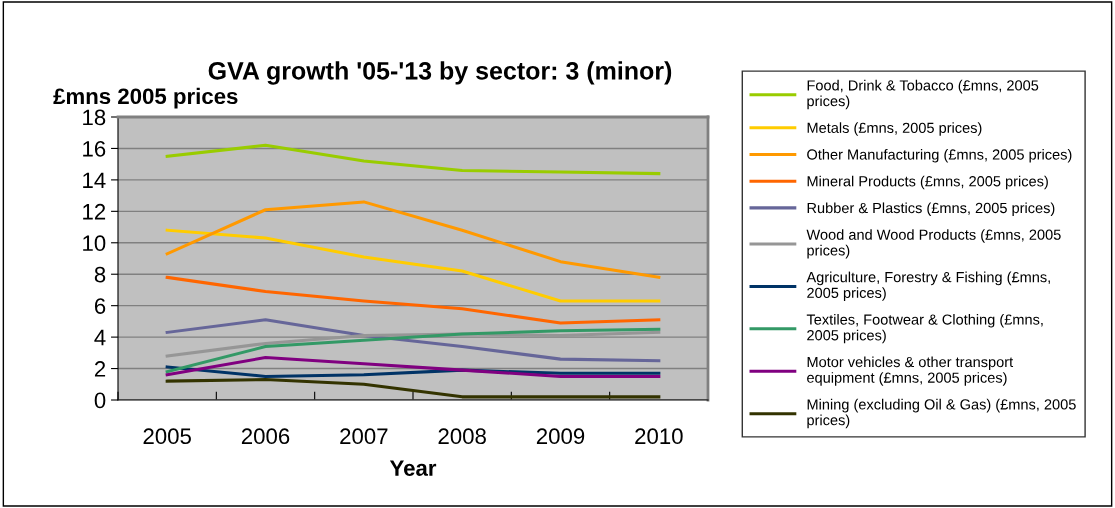 Image resolution: width=1115 pixels, height=508 pixels. What do you see at coordinates (94, 148) in the screenshot?
I see `y-tick-label: 16` at bounding box center [94, 148].